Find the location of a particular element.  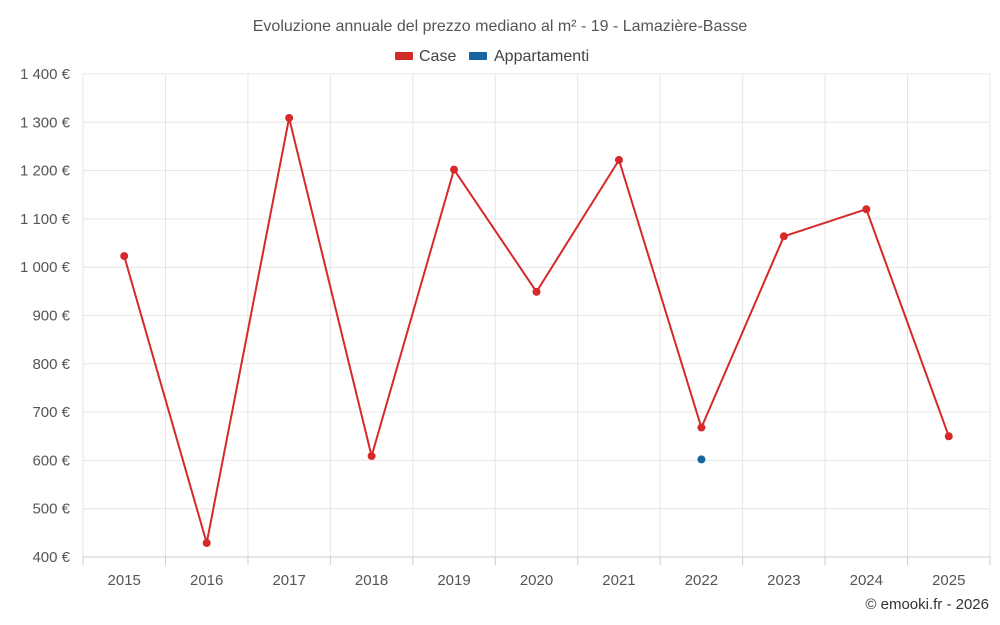

x-tick-label: 2019 is located at coordinates (453, 580).